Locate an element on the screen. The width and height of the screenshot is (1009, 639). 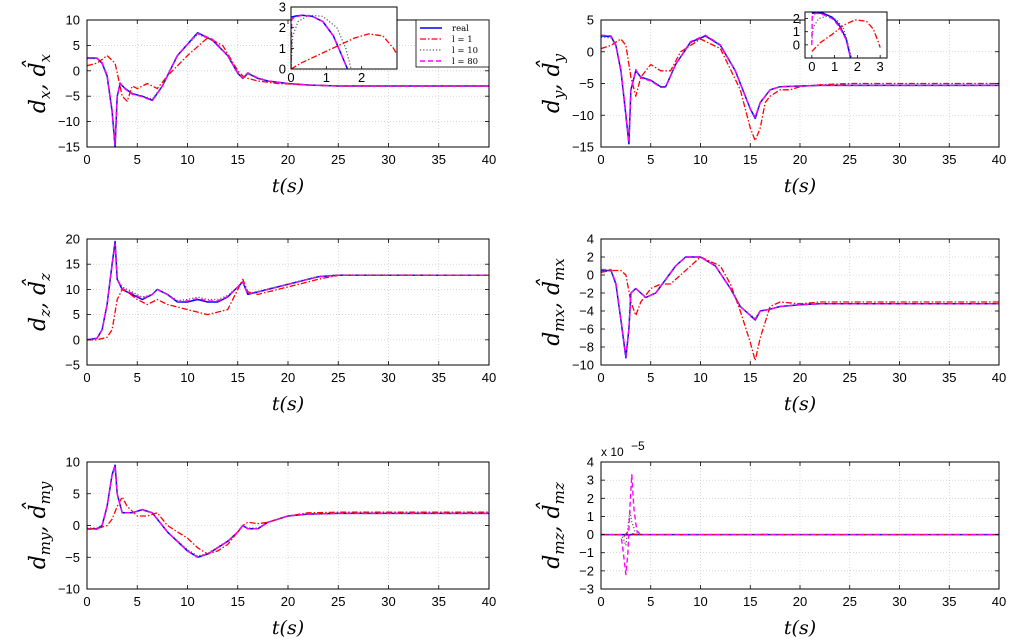
y-axis-label: dmx, d̂mx is located at coordinates (552, 302).